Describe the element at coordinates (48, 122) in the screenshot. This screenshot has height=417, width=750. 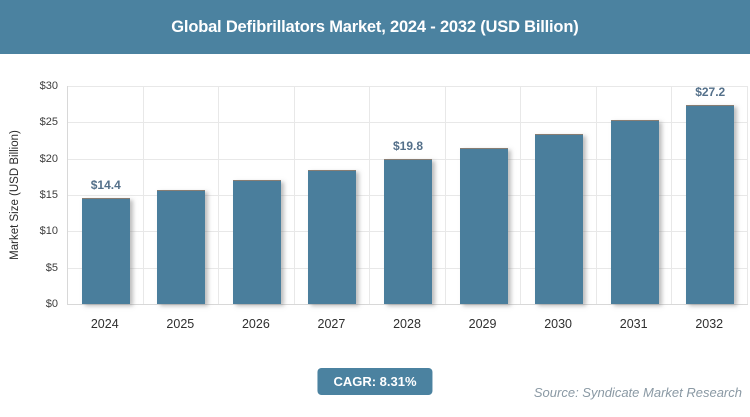
I see `y-tick-label-$25: $25` at that location.